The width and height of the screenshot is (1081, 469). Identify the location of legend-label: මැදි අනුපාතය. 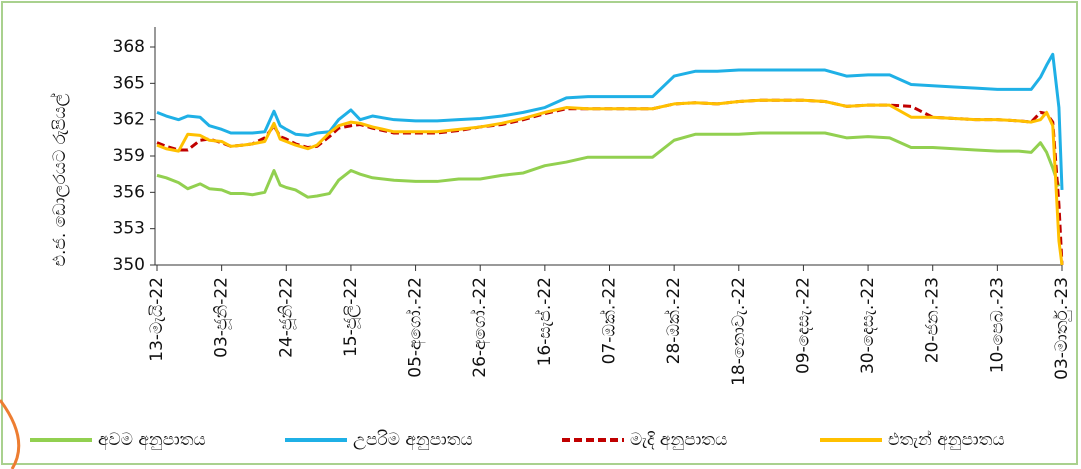
(678, 440).